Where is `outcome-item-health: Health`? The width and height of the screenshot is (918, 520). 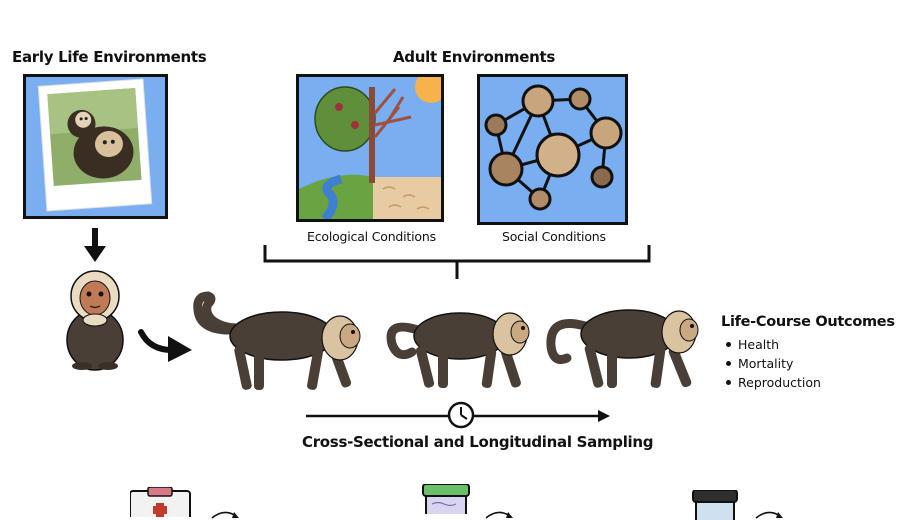 outcome-item-health: Health is located at coordinates (772, 344).